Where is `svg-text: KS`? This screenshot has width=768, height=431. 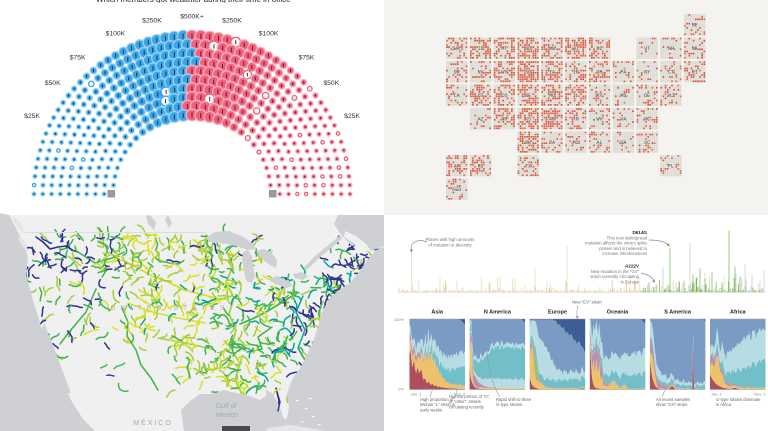 svg-text: KS is located at coordinates (528, 120).